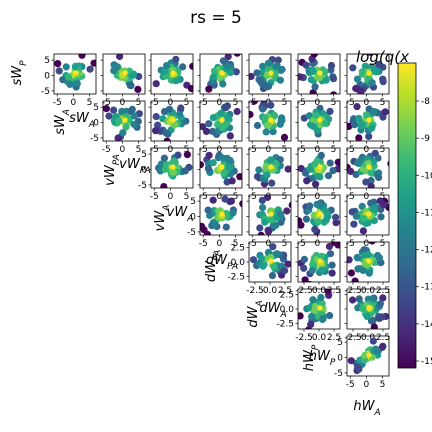  What do you see at coordinates (272, 310) in the screenshot?
I see `x-label-dWA: dWA` at bounding box center [272, 310].